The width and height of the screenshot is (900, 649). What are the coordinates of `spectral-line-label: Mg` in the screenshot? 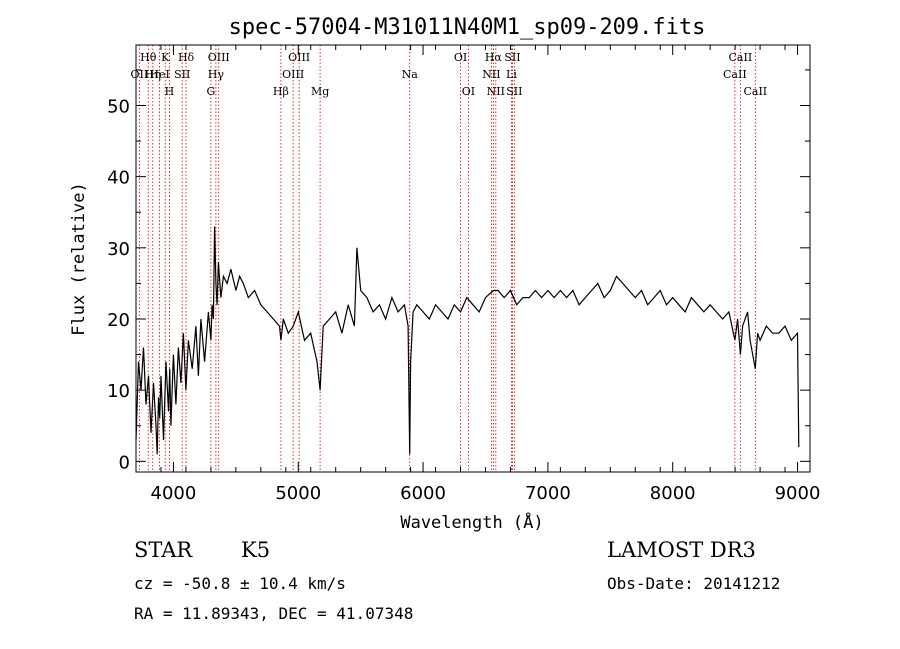 It's located at (320, 91).